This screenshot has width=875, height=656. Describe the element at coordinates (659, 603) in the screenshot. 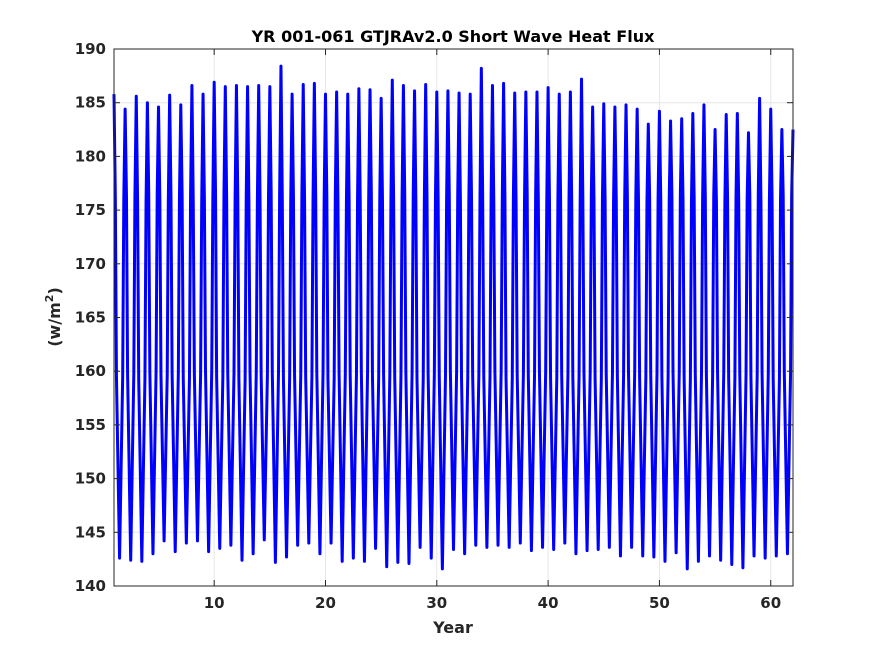

I see `x-tick-label: 50` at that location.